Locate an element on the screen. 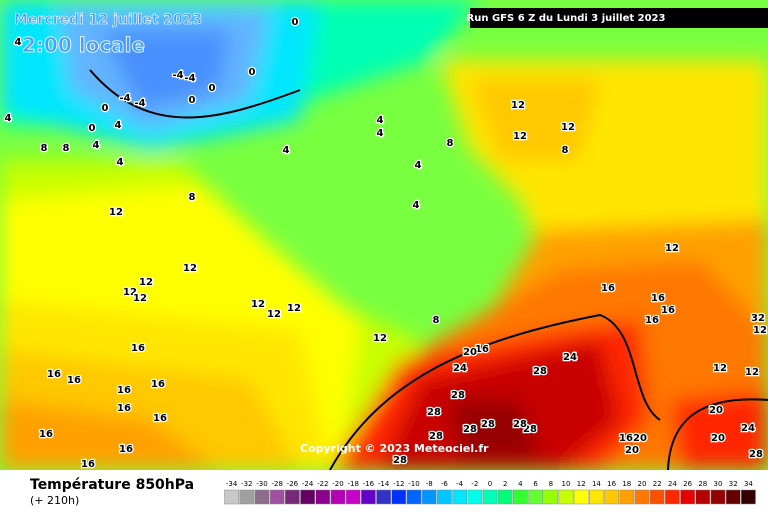 The image size is (768, 512). legend-tick-label: -6 is located at coordinates (445, 484).